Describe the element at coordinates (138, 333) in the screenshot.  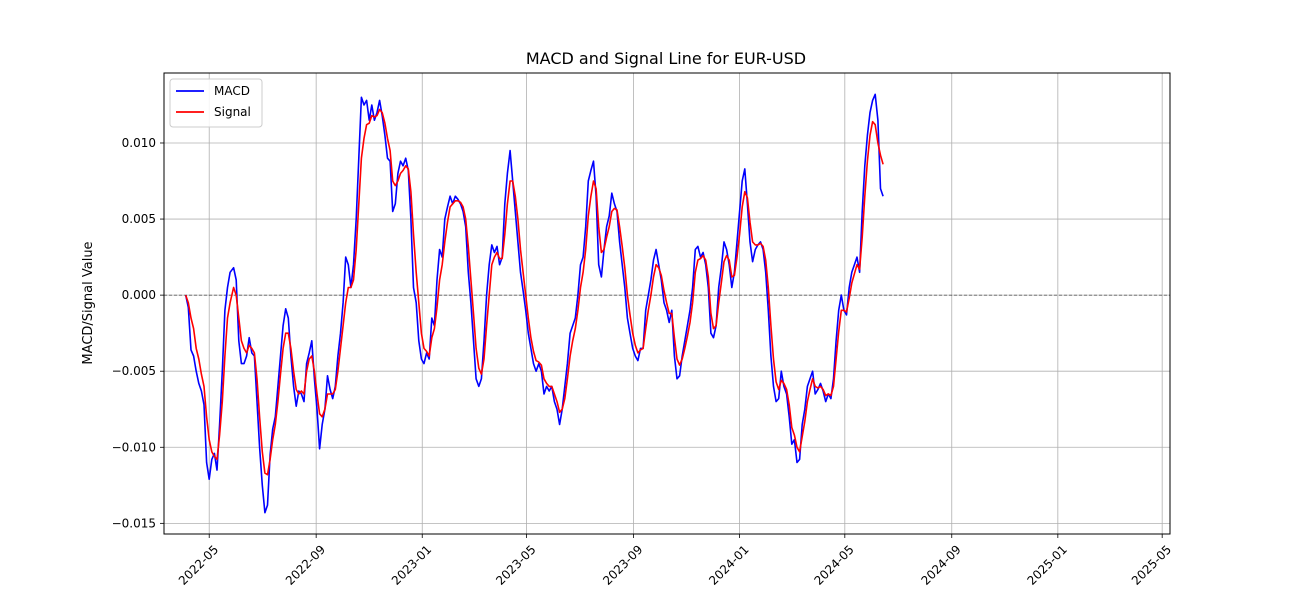
I see `y-axis: −0.015 −0.010 −0.005 0.000 0.005 0.010` at that location.